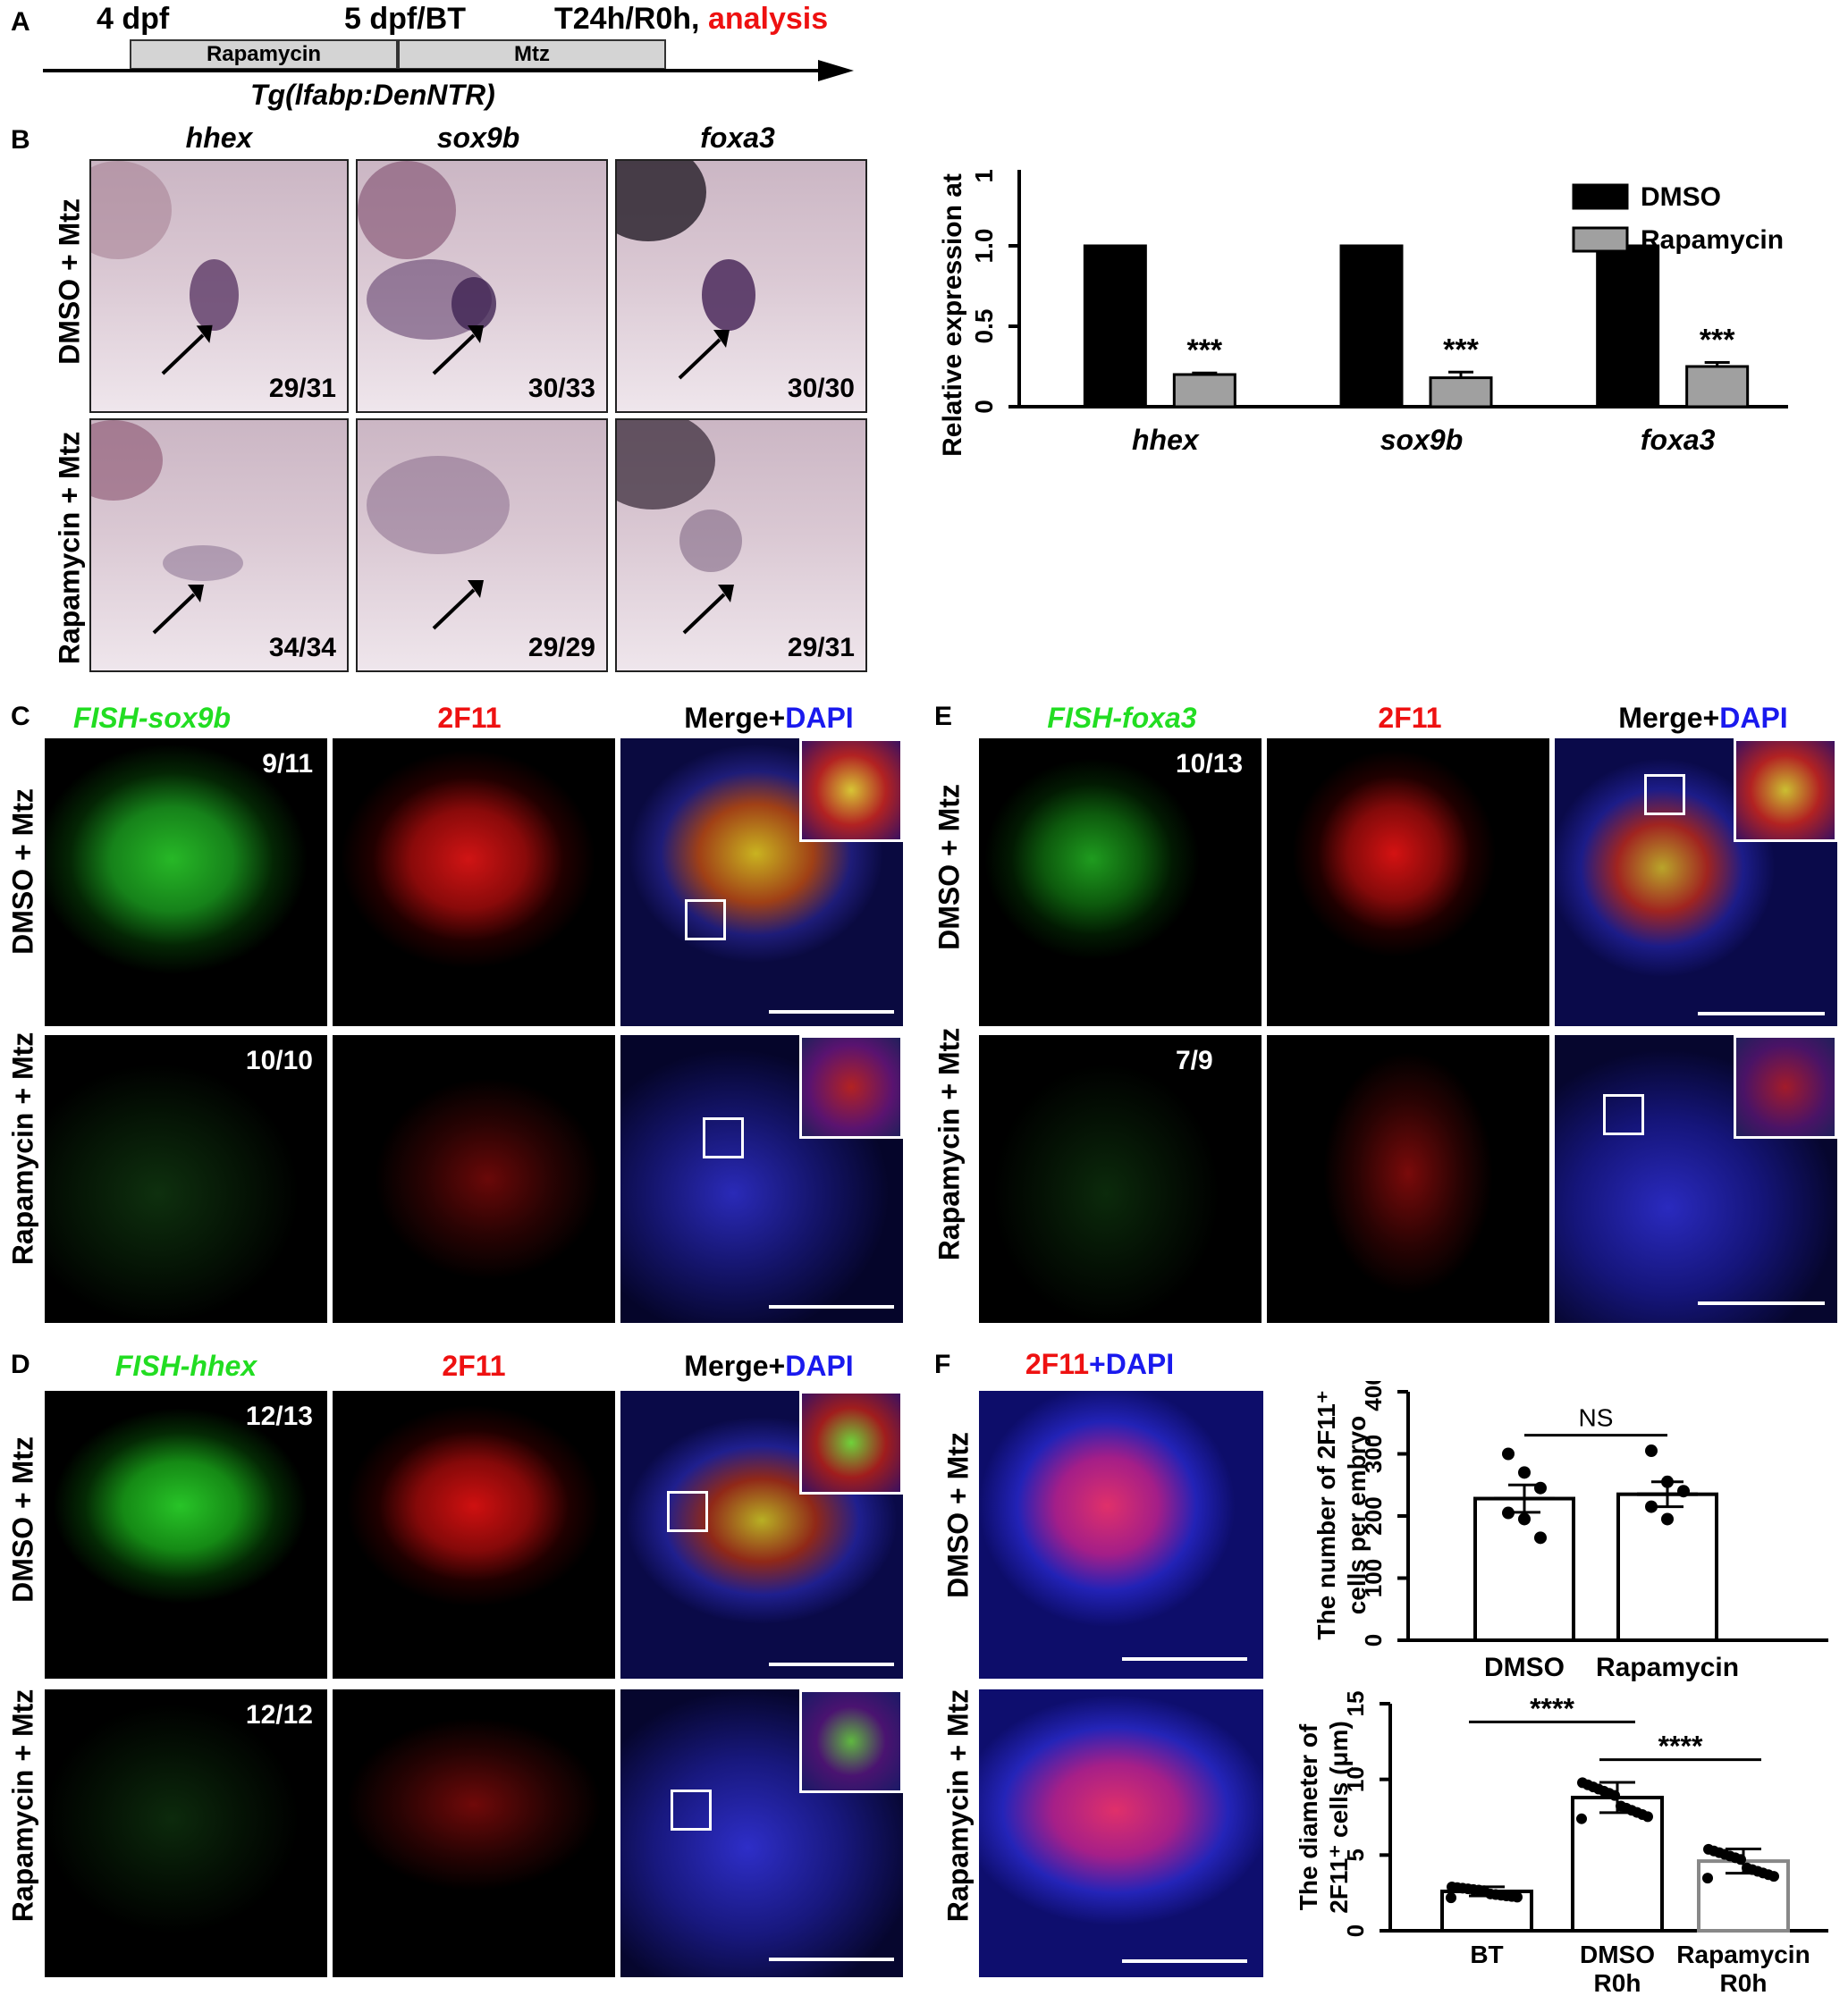  I want to click on category-label: DMSO, so click(1524, 1667).